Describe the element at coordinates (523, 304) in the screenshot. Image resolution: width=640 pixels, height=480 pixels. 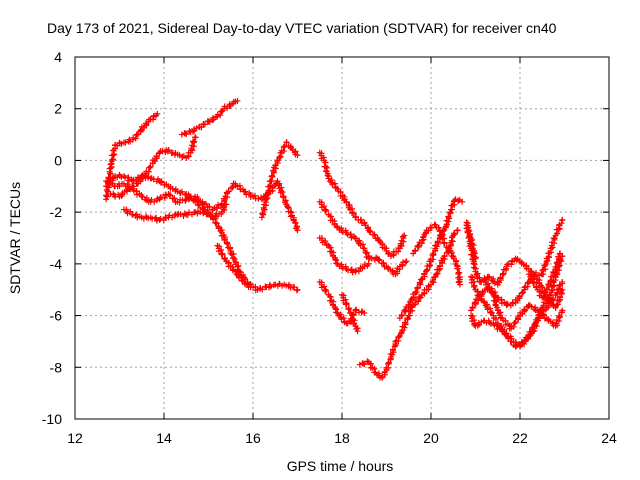
I see `series-track-t` at that location.